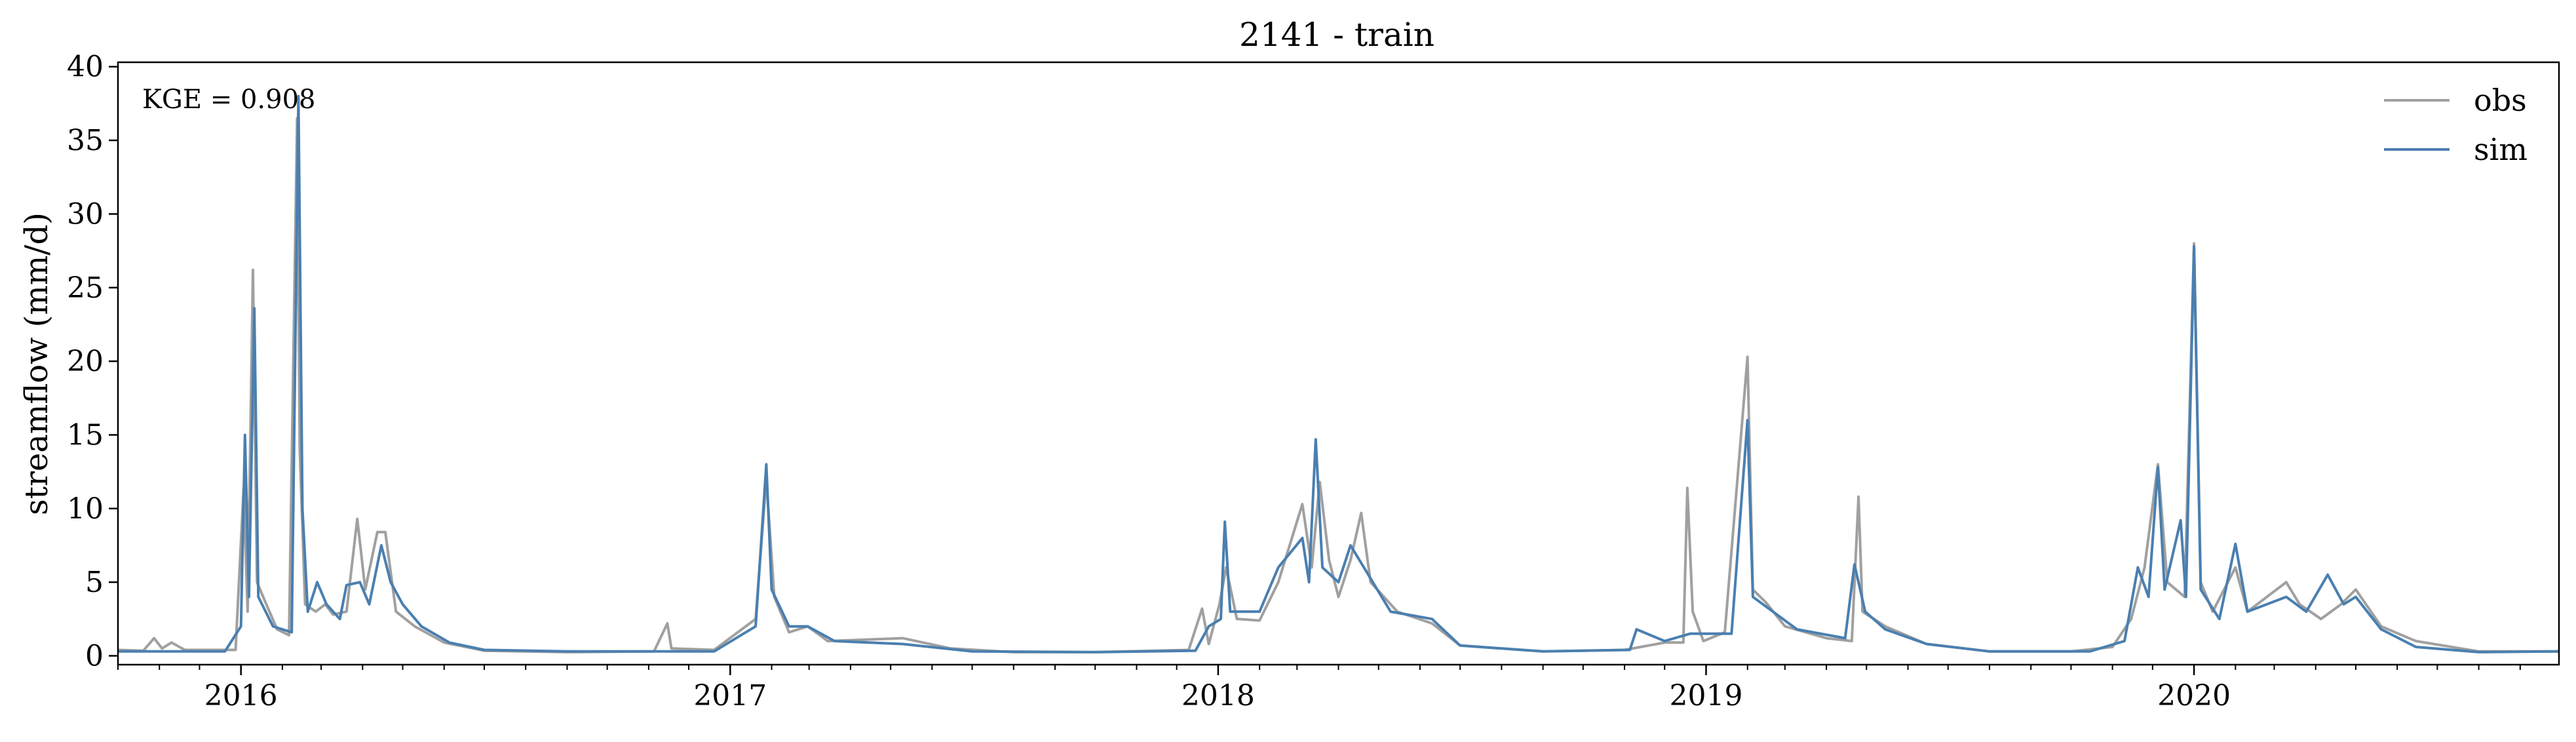 The image size is (2576, 742). I want to click on y-tick-label: 5, so click(94, 582).